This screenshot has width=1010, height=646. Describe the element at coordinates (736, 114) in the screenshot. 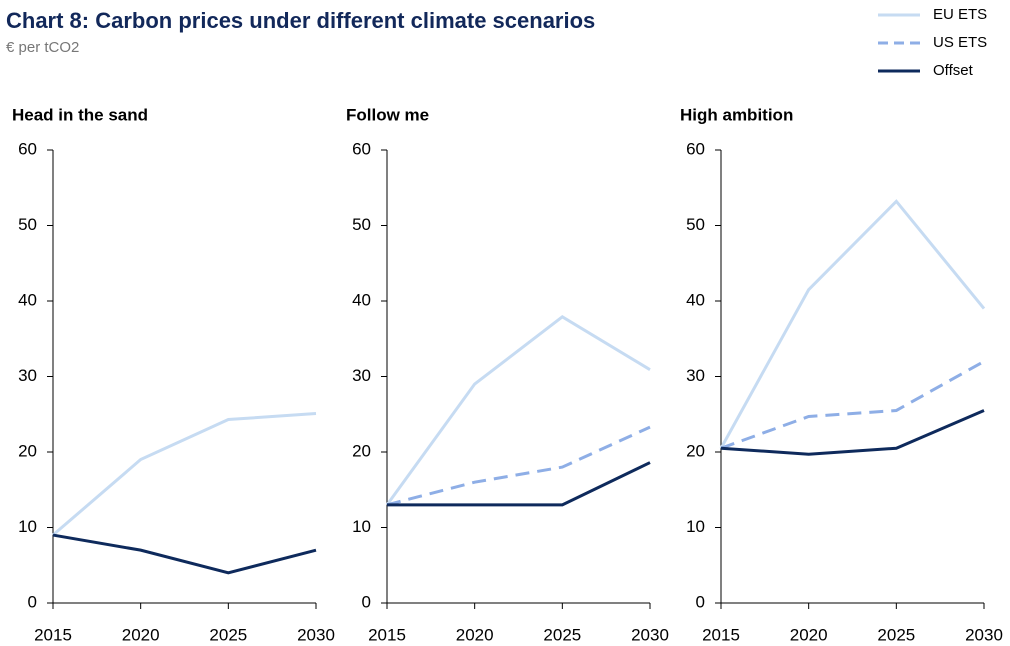

I see `panel-title: High ambition` at that location.